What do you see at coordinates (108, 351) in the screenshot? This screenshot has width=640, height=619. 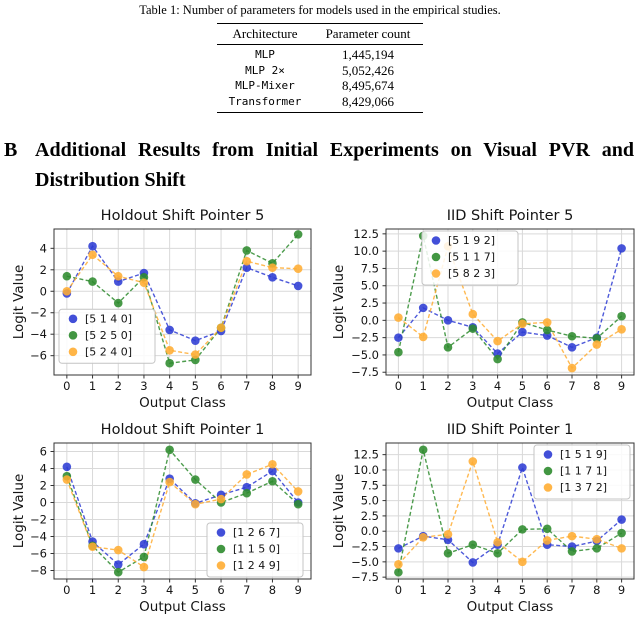 I see `legend-entry: [5 2 4 0]` at bounding box center [108, 351].